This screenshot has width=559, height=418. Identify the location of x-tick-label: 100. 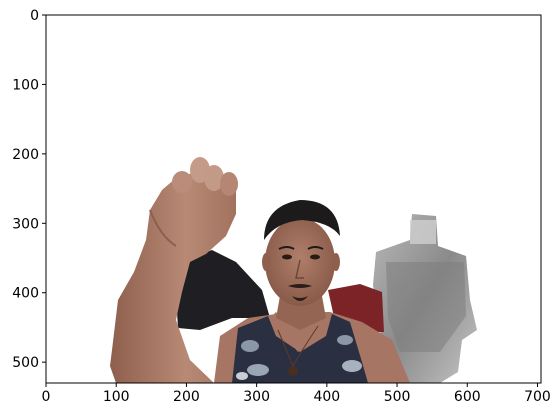
(116, 397).